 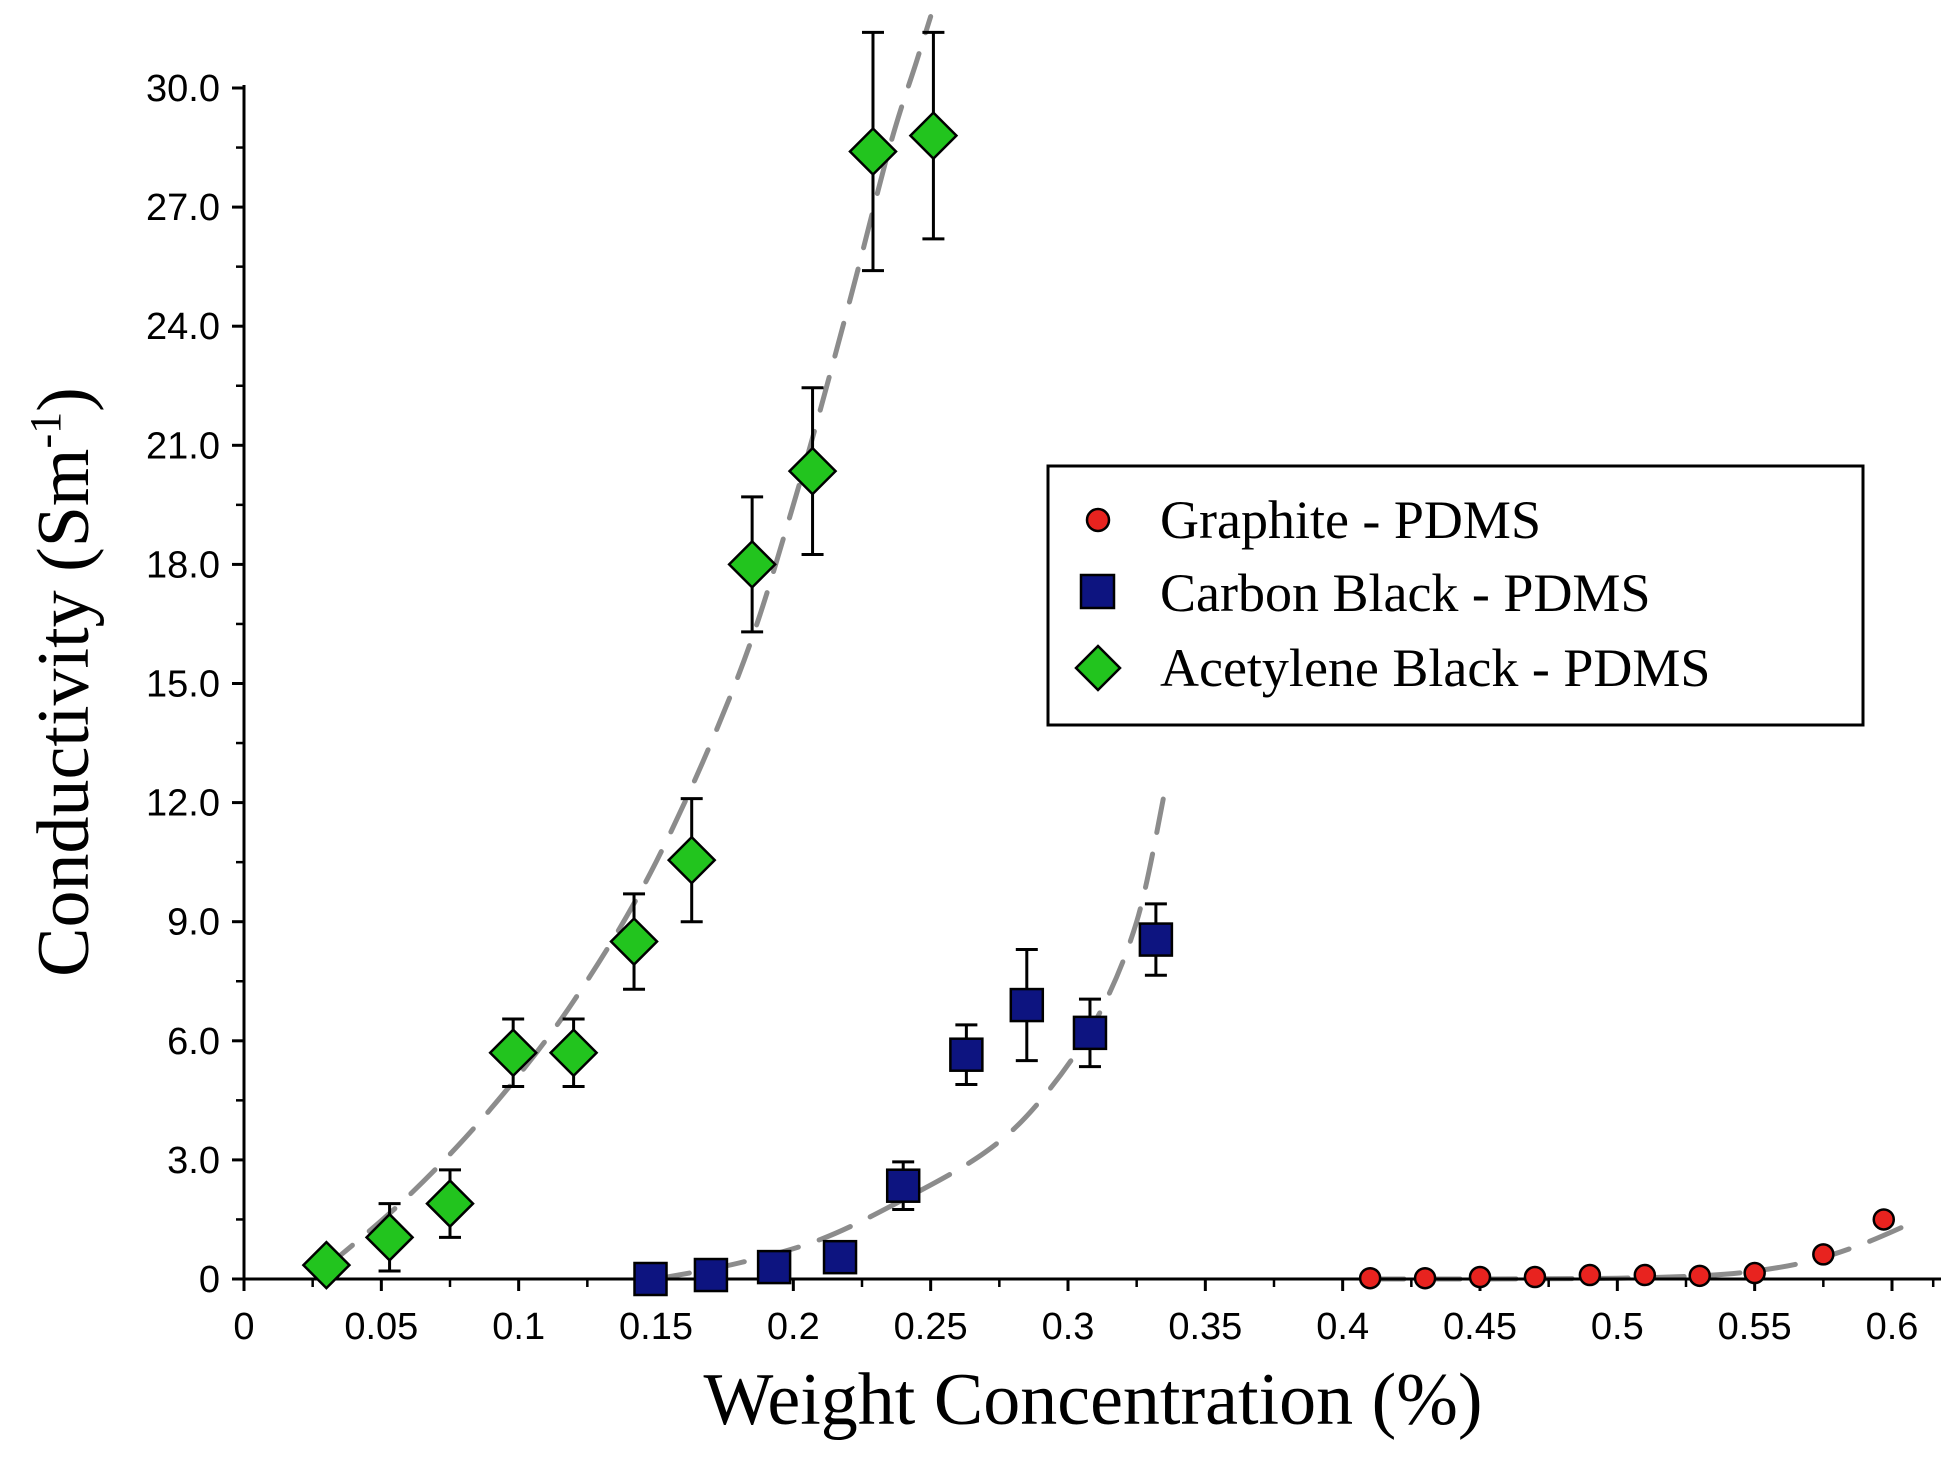 I want to click on x-tick-label: 0.25, so click(x=931, y=1327).